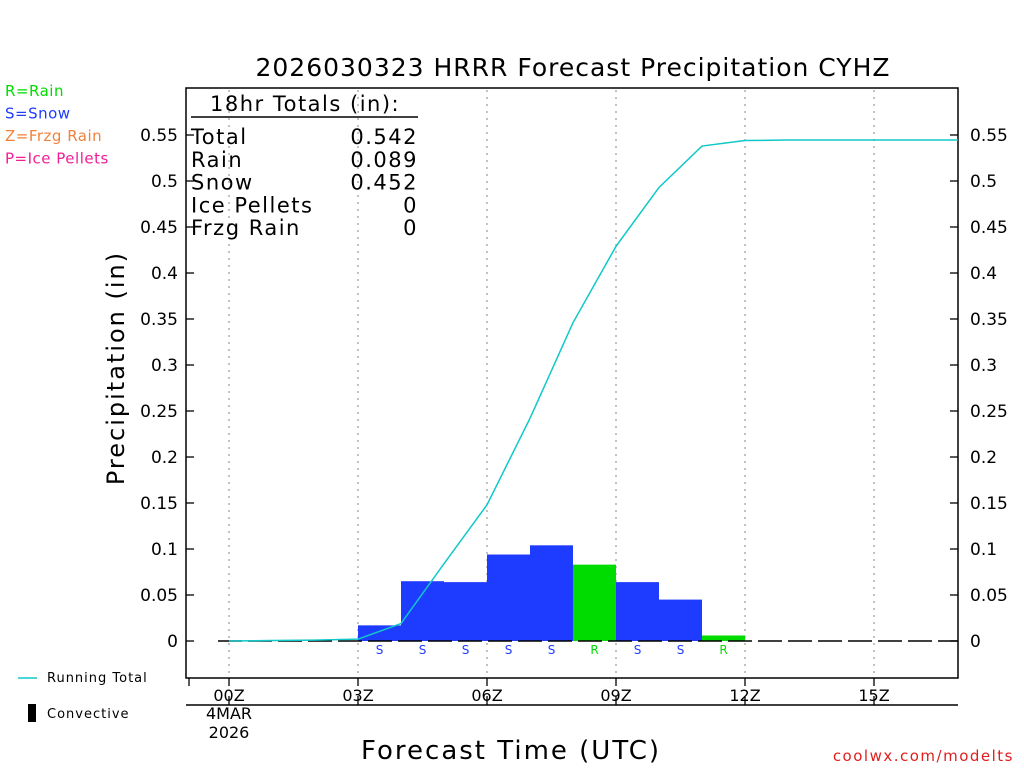 The image size is (1024, 768). I want to click on y-tick-label-left: 0.35, so click(159, 320).